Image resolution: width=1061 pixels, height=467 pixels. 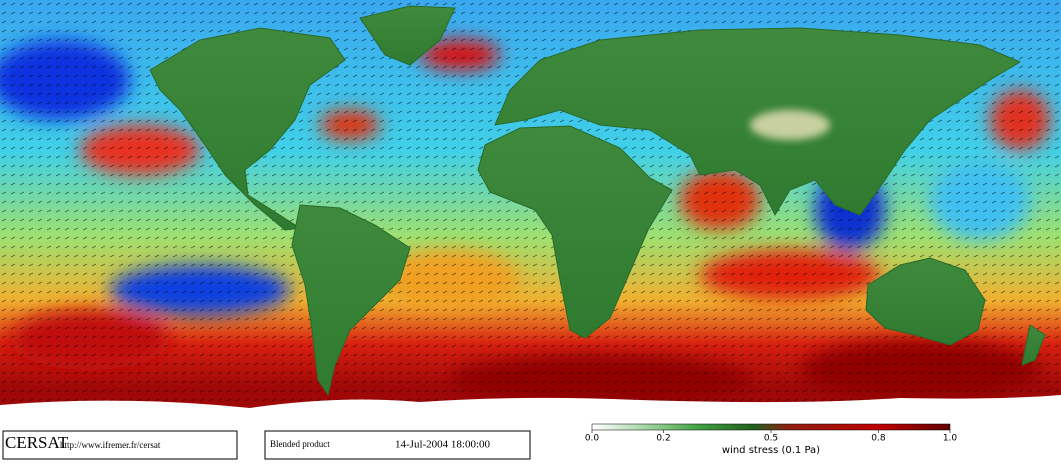 What do you see at coordinates (878, 439) in the screenshot?
I see `colorbar-tick-label: 0.8` at bounding box center [878, 439].